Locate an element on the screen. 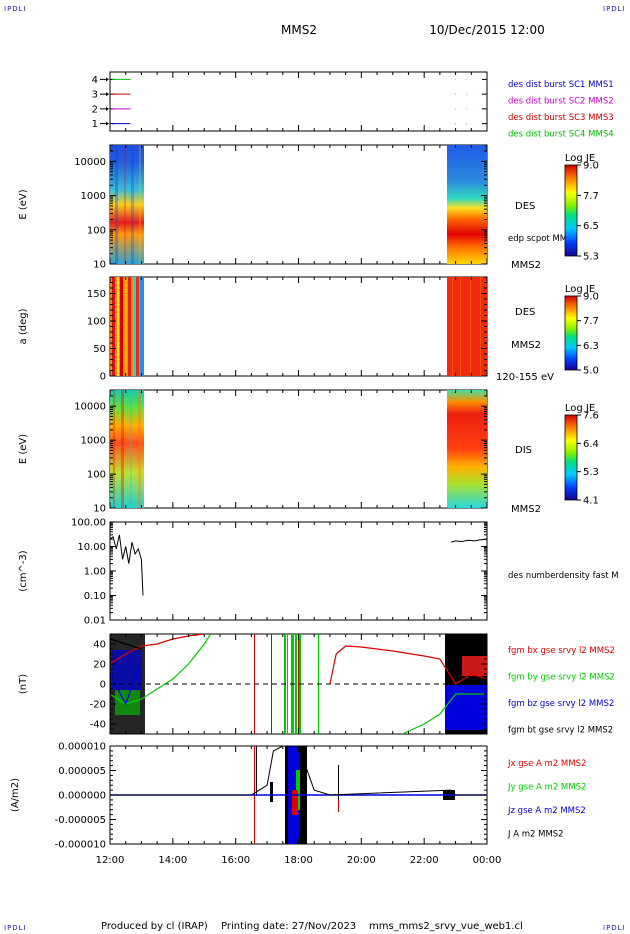 Image resolution: width=630 pixels, height=934 pixels. footer-produced-by: Produced by cl (IRAP) is located at coordinates (154, 926).